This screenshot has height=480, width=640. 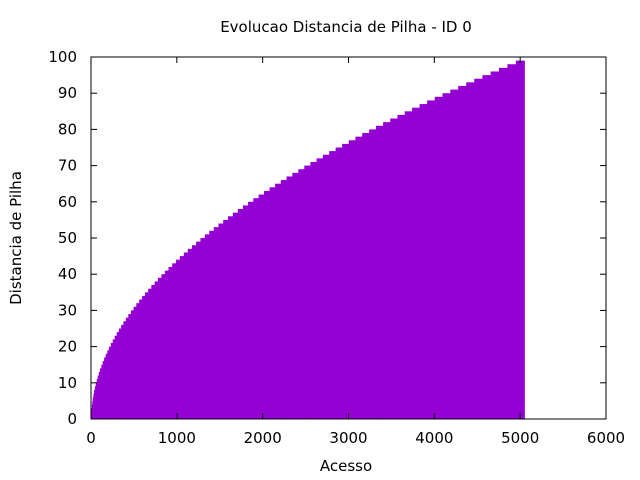 I want to click on x-tick-label: 1000, so click(x=177, y=438).